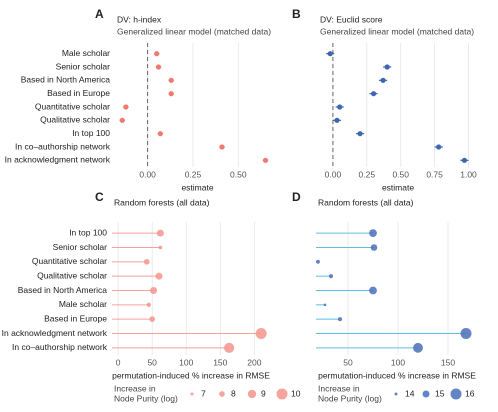 The image size is (498, 412). What do you see at coordinates (434, 174) in the screenshot?
I see `x-tick-label: 0.75` at bounding box center [434, 174].